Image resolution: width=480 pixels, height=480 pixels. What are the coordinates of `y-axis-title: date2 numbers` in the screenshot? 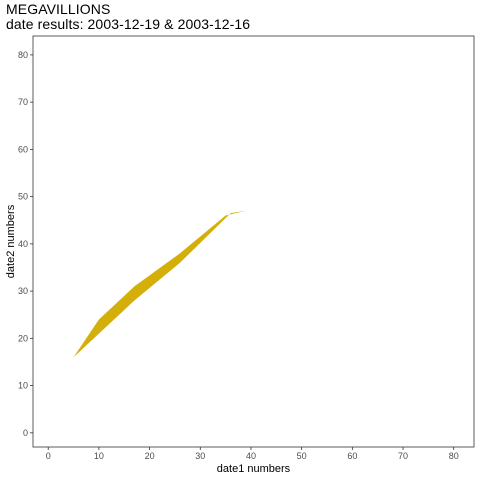 It's located at (11, 241).